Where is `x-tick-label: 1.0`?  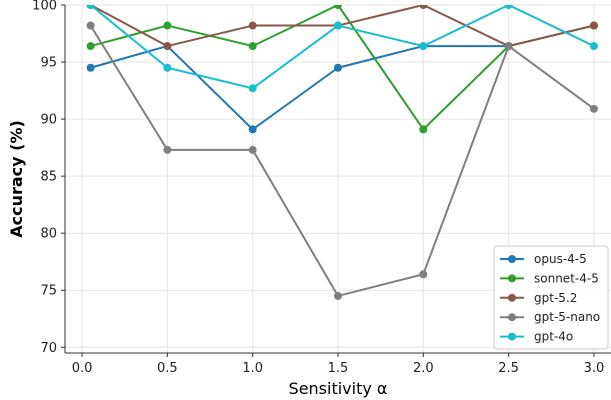
x-tick-label: 1.0 is located at coordinates (252, 368).